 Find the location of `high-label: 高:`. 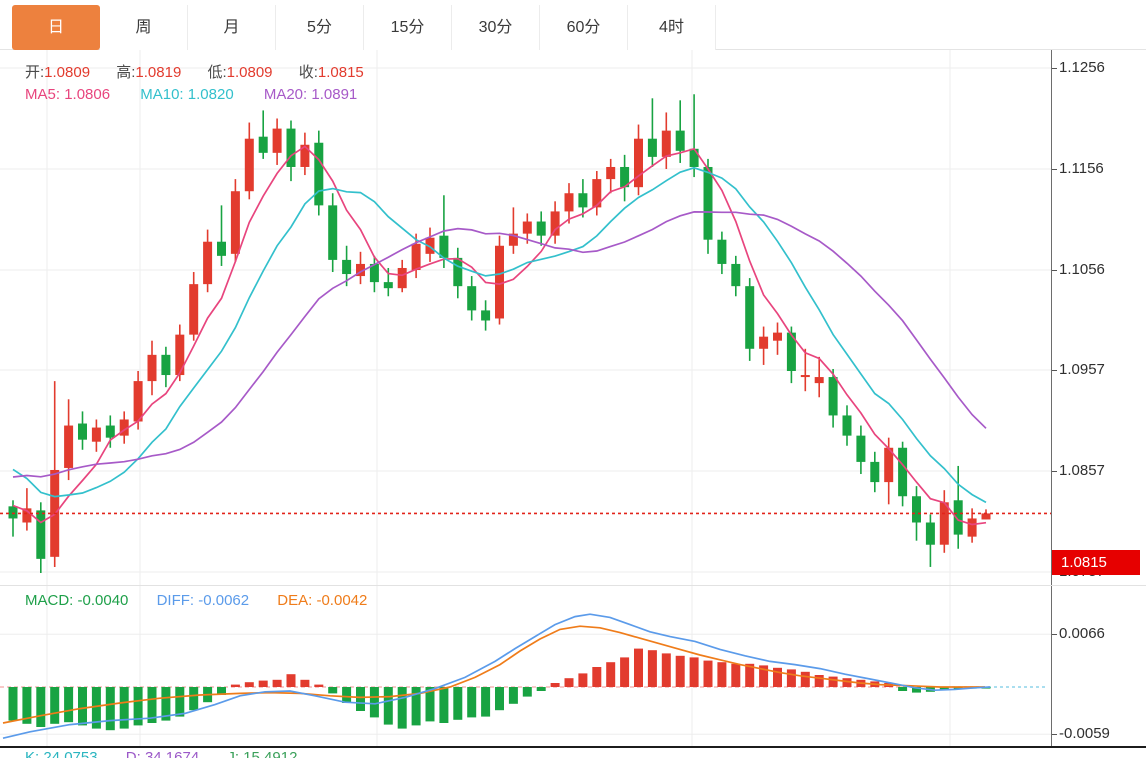

high-label: 高: is located at coordinates (126, 72).